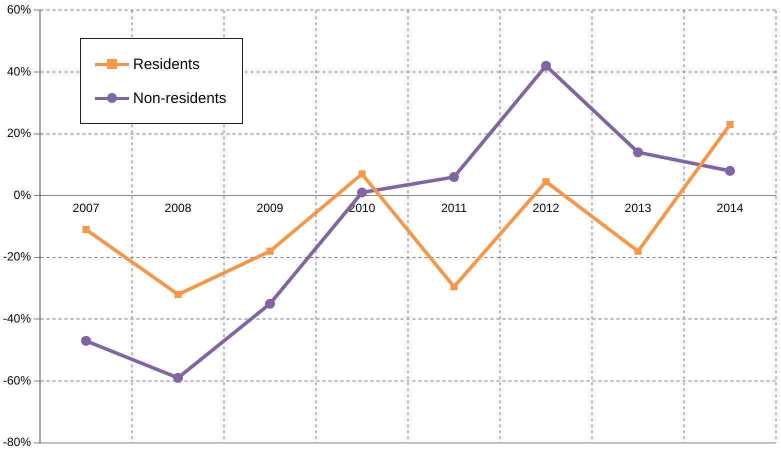 This screenshot has height=453, width=781. I want to click on x-tick-label: 2012, so click(546, 208).